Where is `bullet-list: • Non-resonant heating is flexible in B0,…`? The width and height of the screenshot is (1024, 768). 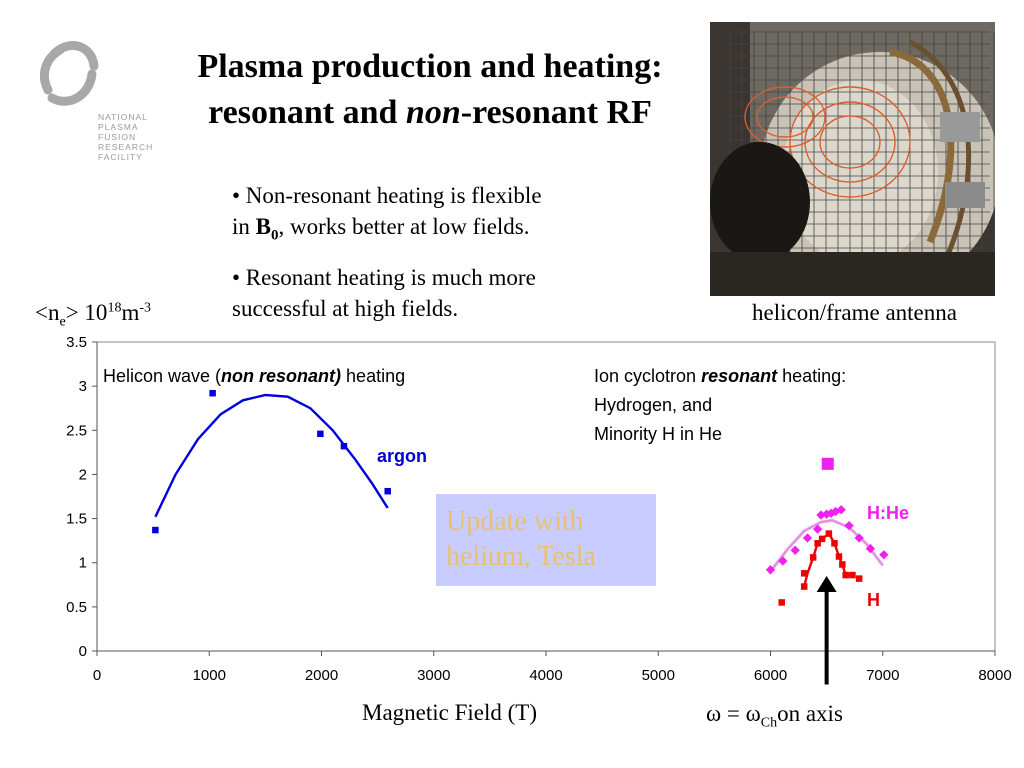
bullet-list: • Non-resonant heating is flexible in B0,… is located at coordinates (442, 257).